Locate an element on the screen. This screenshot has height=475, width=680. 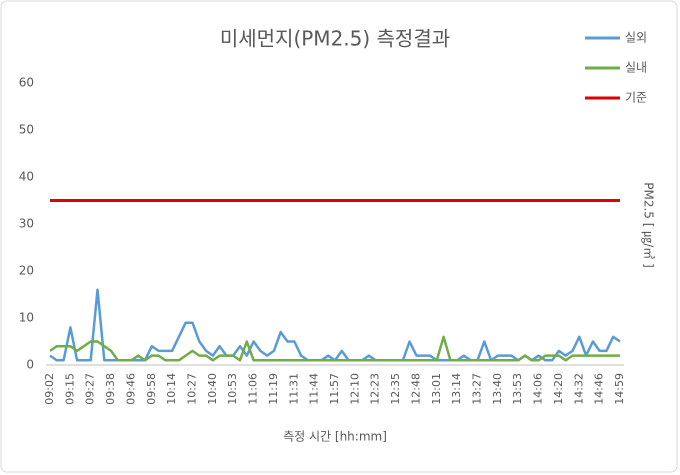
series-line is located at coordinates (334, 348).